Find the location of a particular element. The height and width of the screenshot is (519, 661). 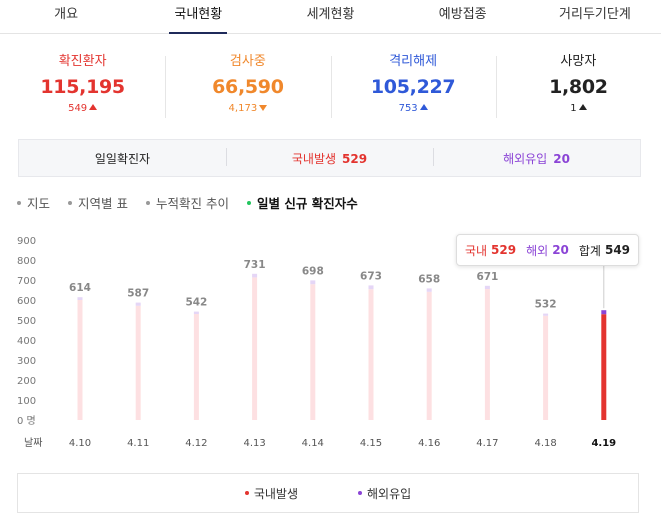

stat-change: 4,173 is located at coordinates (247, 109).